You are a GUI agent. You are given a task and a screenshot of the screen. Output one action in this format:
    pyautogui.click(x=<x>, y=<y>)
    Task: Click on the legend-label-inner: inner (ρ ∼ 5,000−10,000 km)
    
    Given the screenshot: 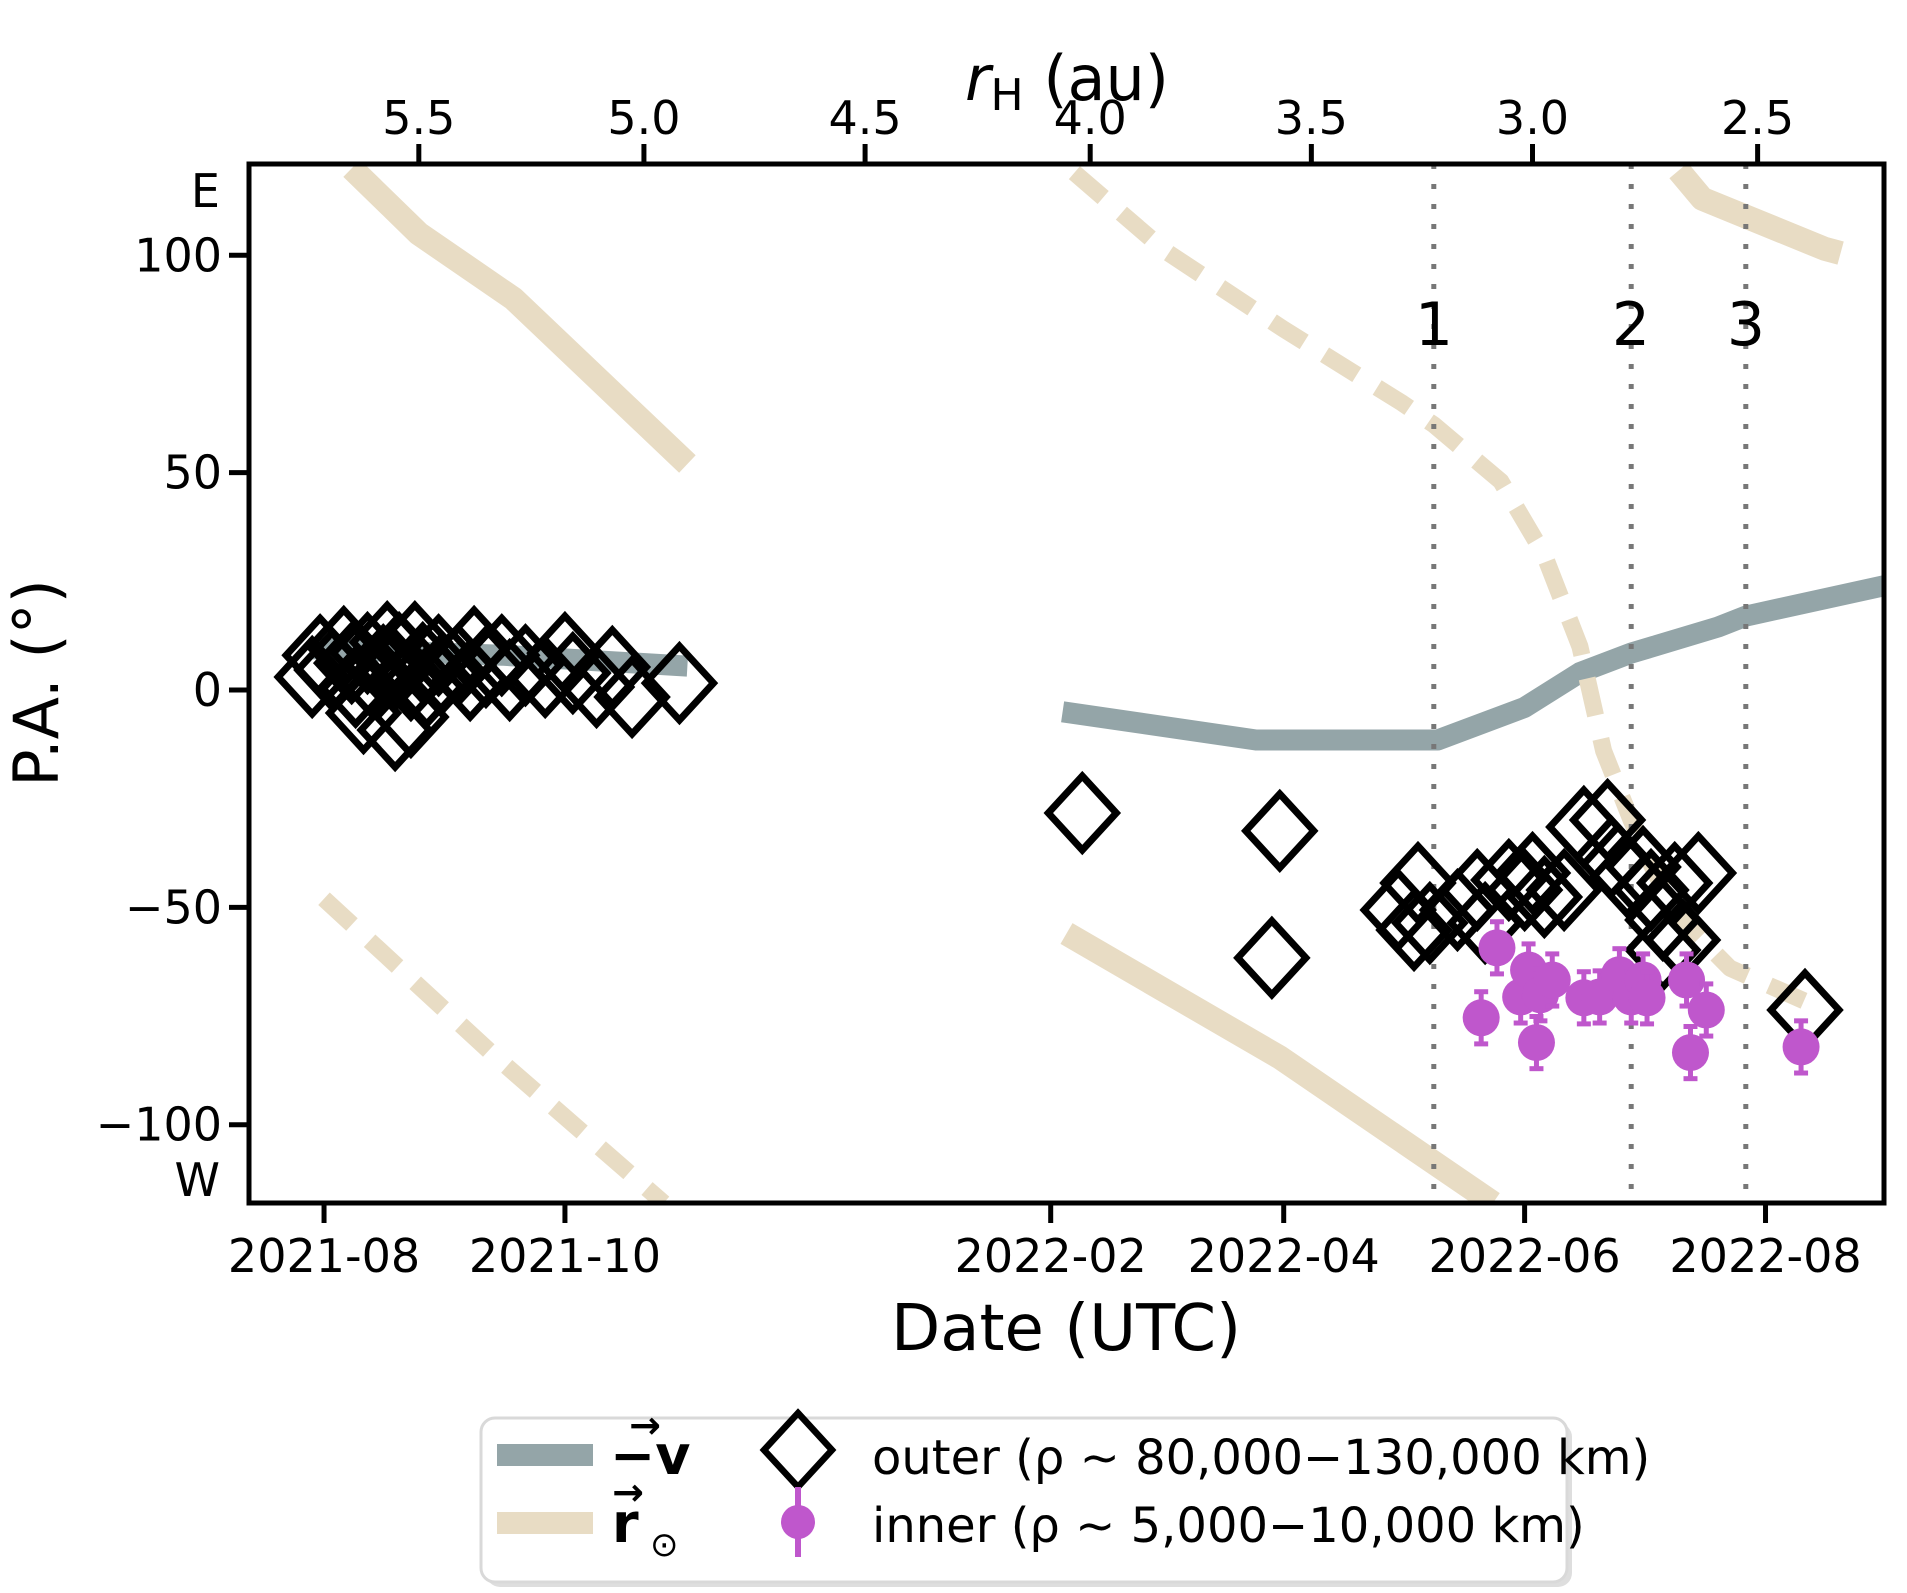 What is the action you would take?
    pyautogui.click(x=1228, y=1526)
    